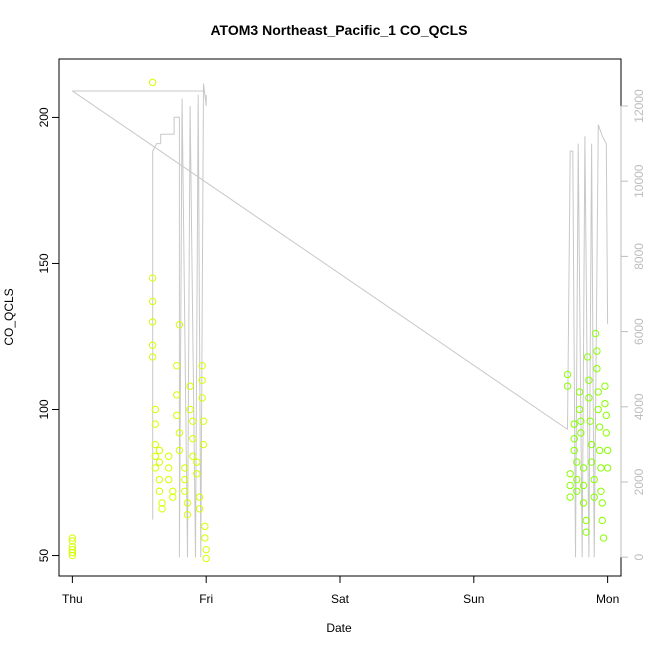 The width and height of the screenshot is (650, 650). I want to click on x-tick-label: Fri, so click(206, 599).